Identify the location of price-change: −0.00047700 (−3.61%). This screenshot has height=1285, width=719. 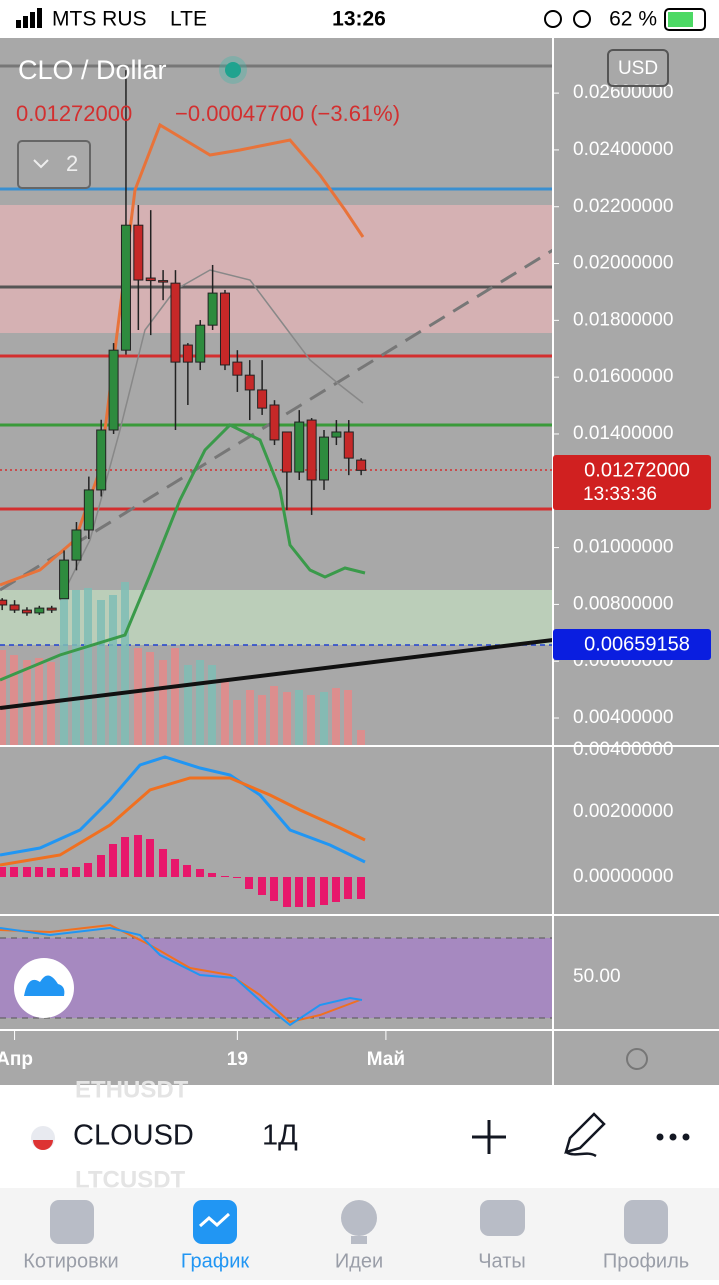
(287, 113).